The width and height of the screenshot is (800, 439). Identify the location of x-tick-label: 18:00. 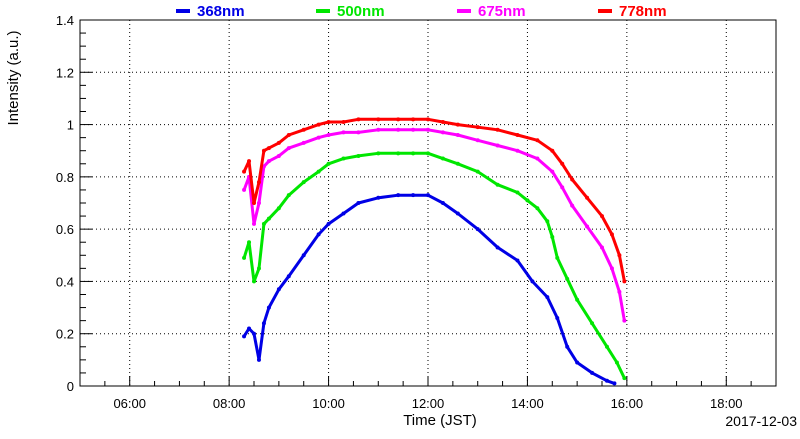
(726, 403).